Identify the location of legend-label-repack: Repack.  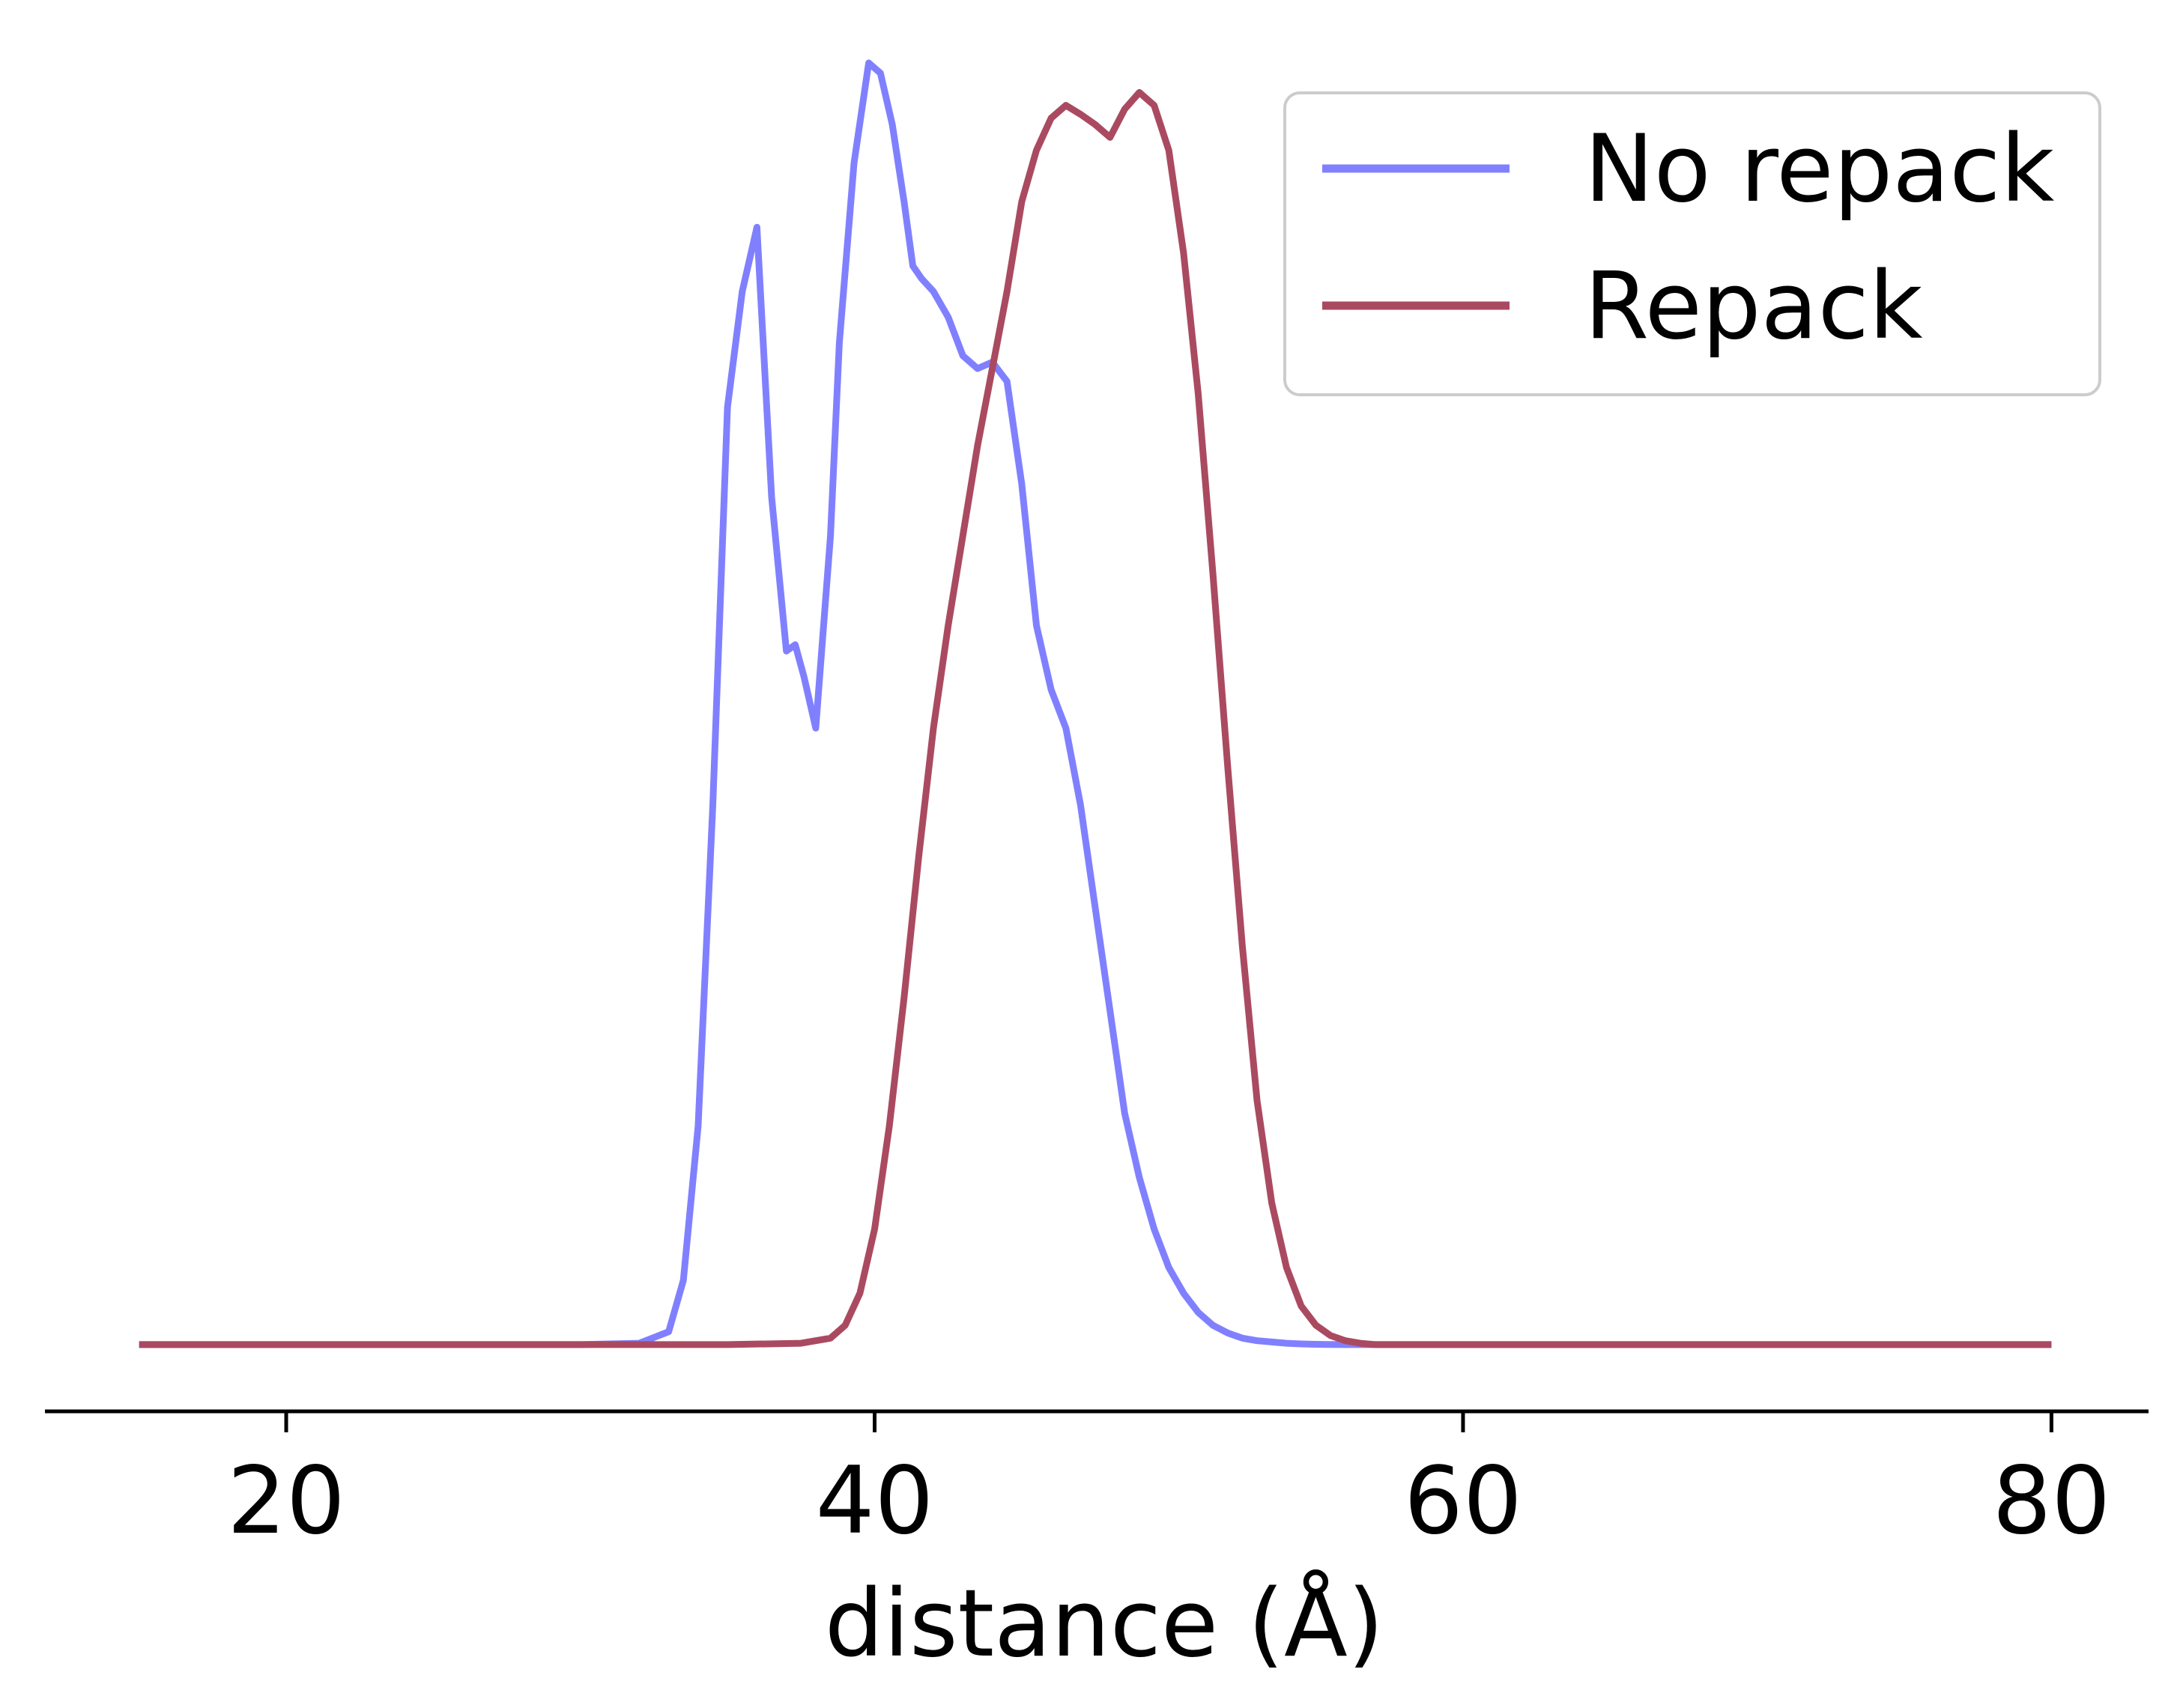
(1753, 306).